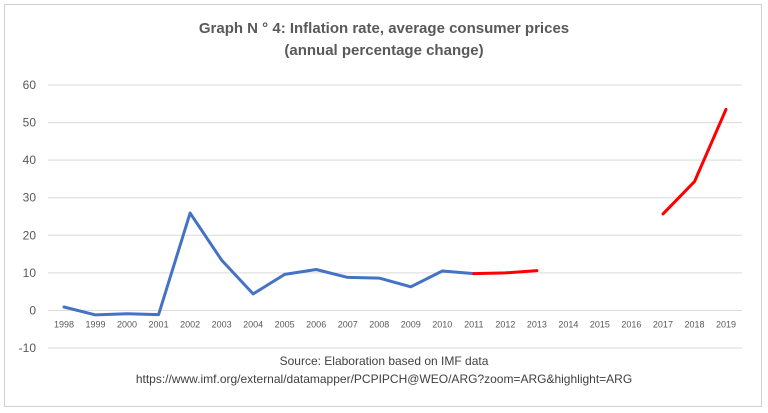 The width and height of the screenshot is (768, 413). What do you see at coordinates (222, 324) in the screenshot?
I see `x-tick-label: 2003` at bounding box center [222, 324].